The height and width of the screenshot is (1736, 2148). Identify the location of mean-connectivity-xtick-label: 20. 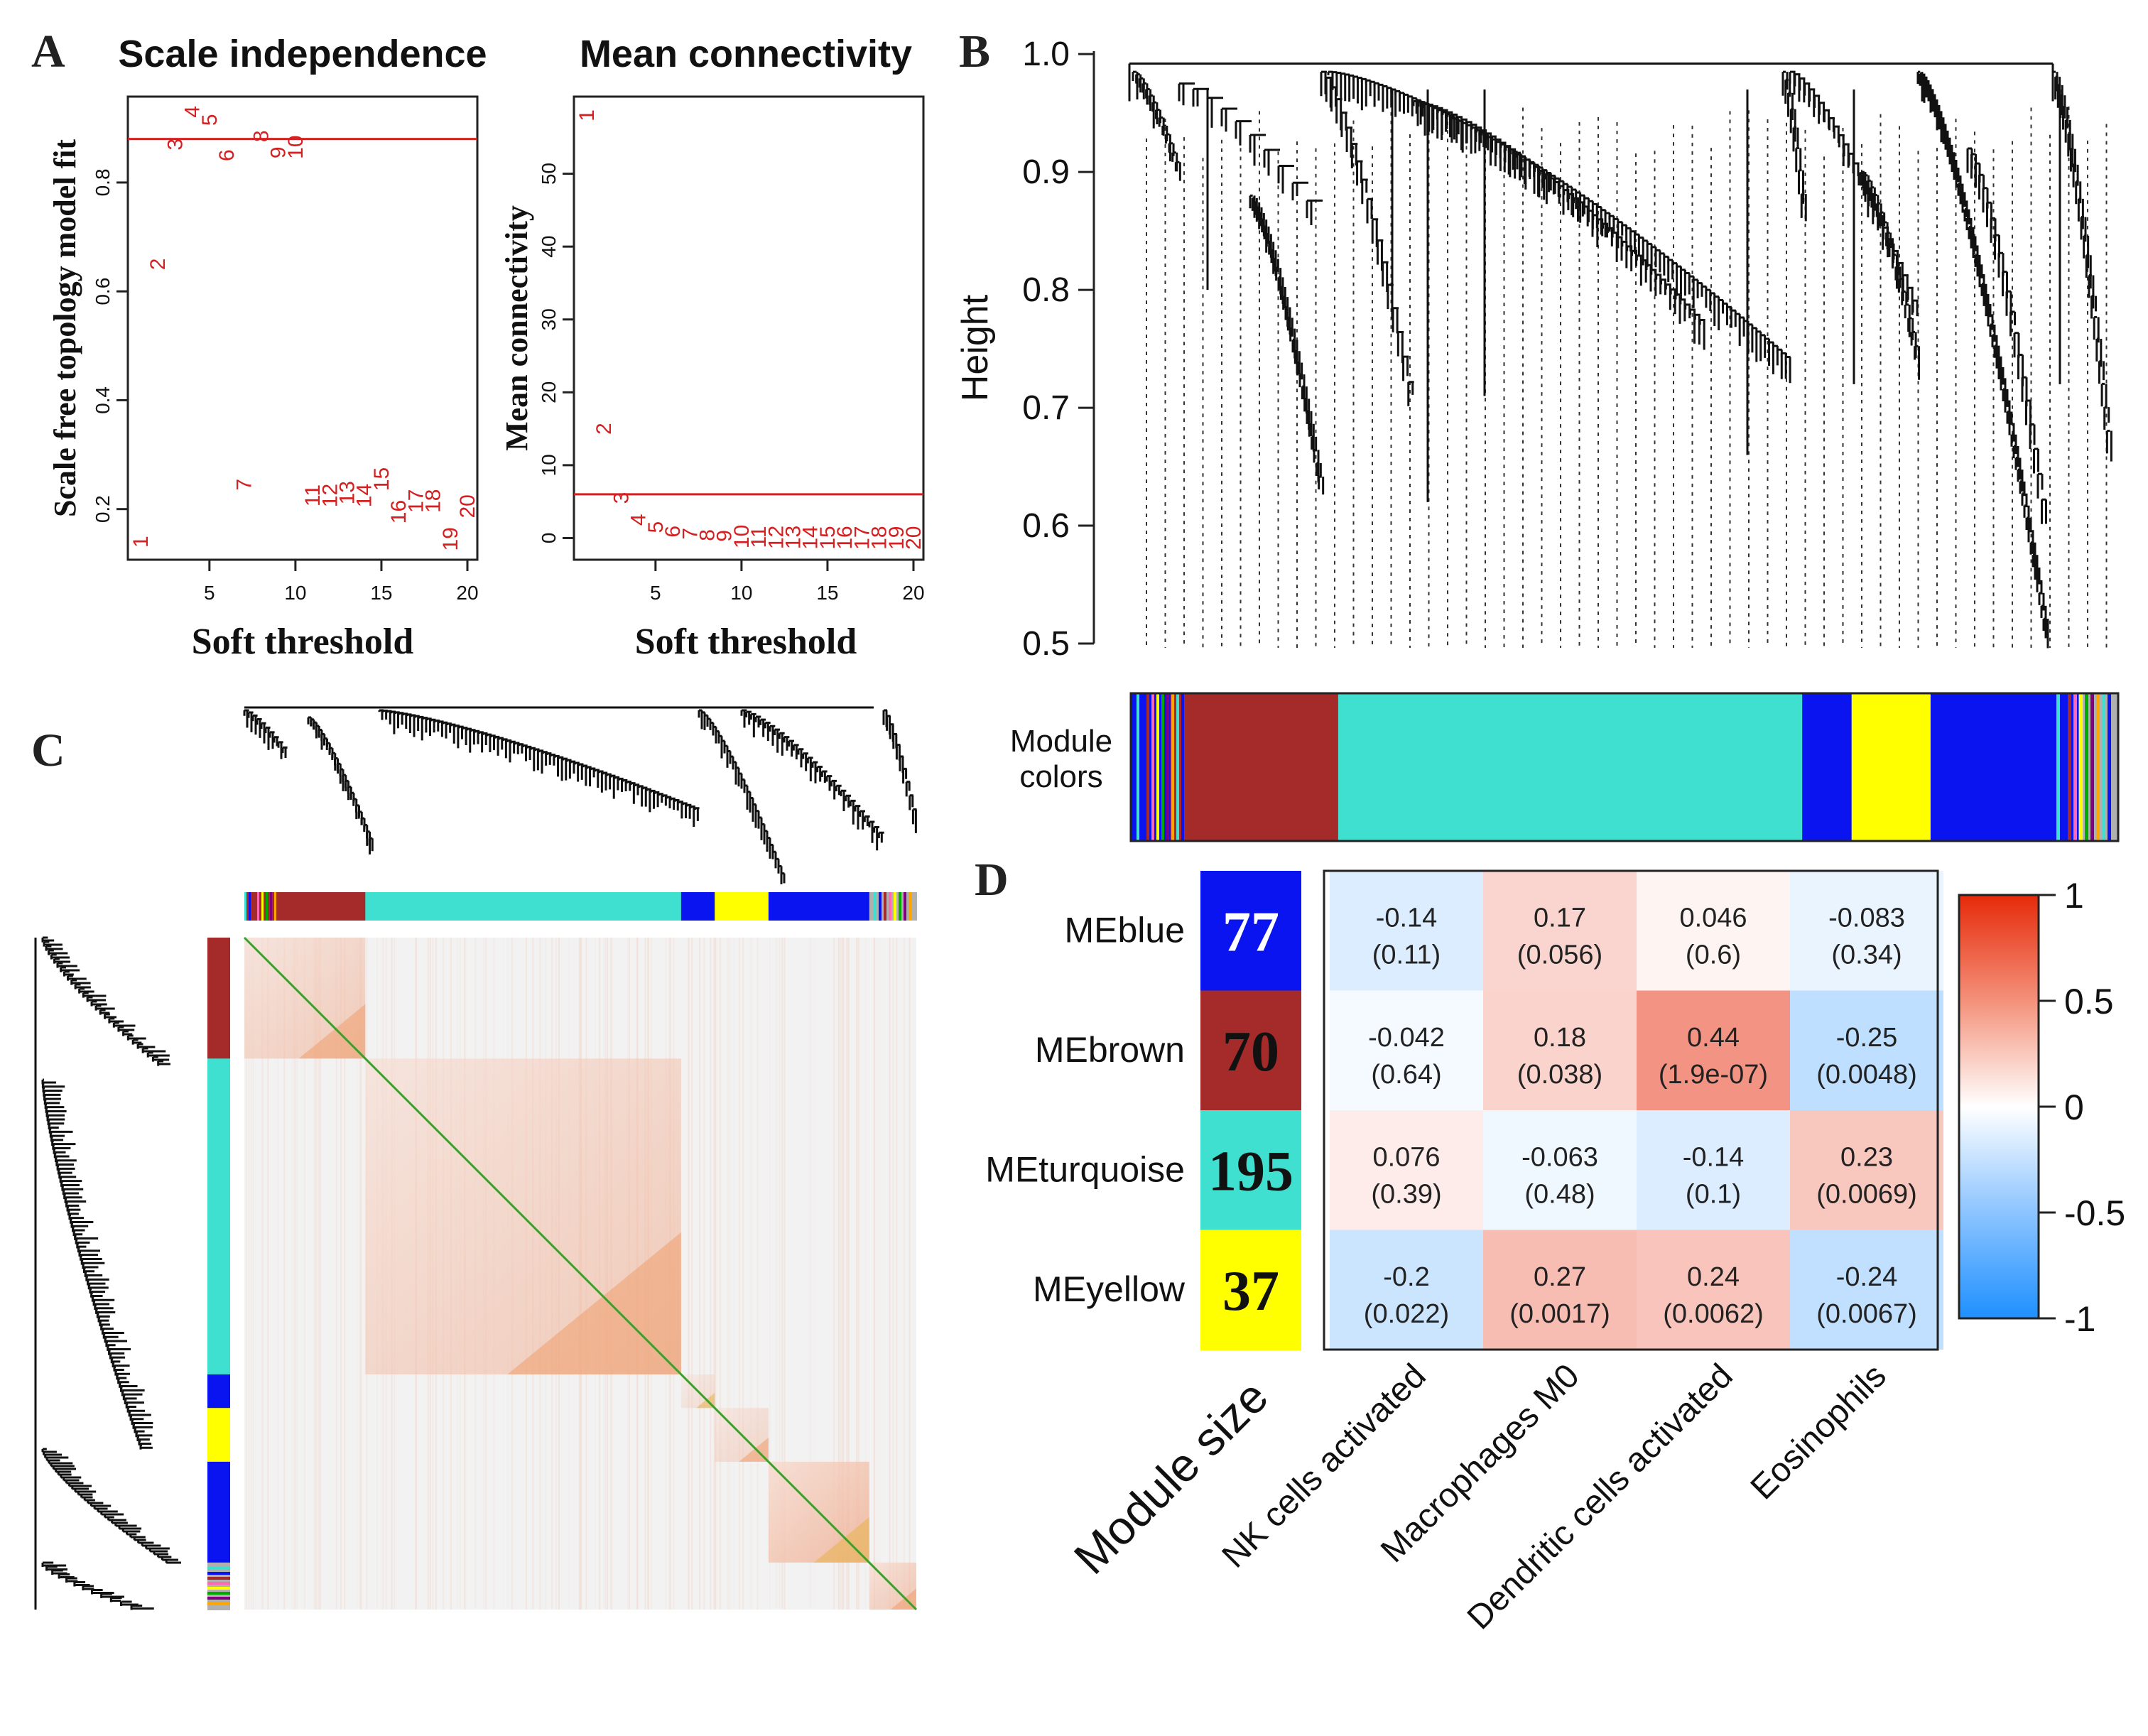
(913, 593).